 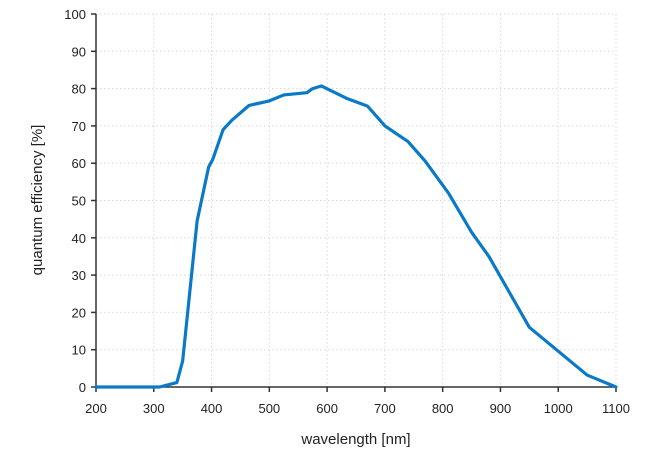 I want to click on x-tick-label: 300, so click(x=154, y=408).